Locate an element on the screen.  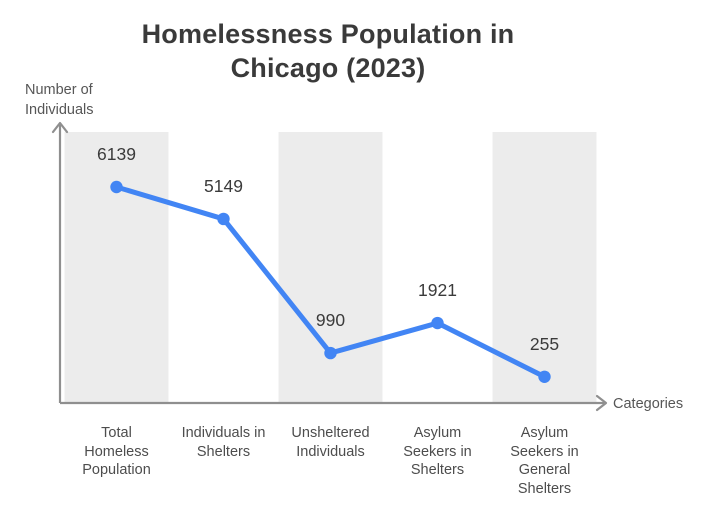
category-label: Asylum Seekers in Shelters is located at coordinates (438, 452).